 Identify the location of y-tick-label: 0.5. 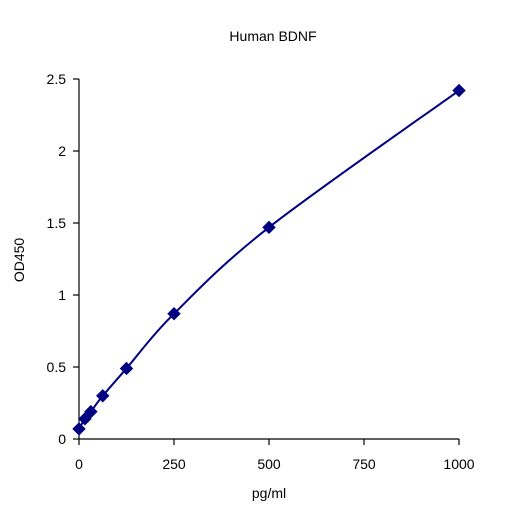
(57, 367).